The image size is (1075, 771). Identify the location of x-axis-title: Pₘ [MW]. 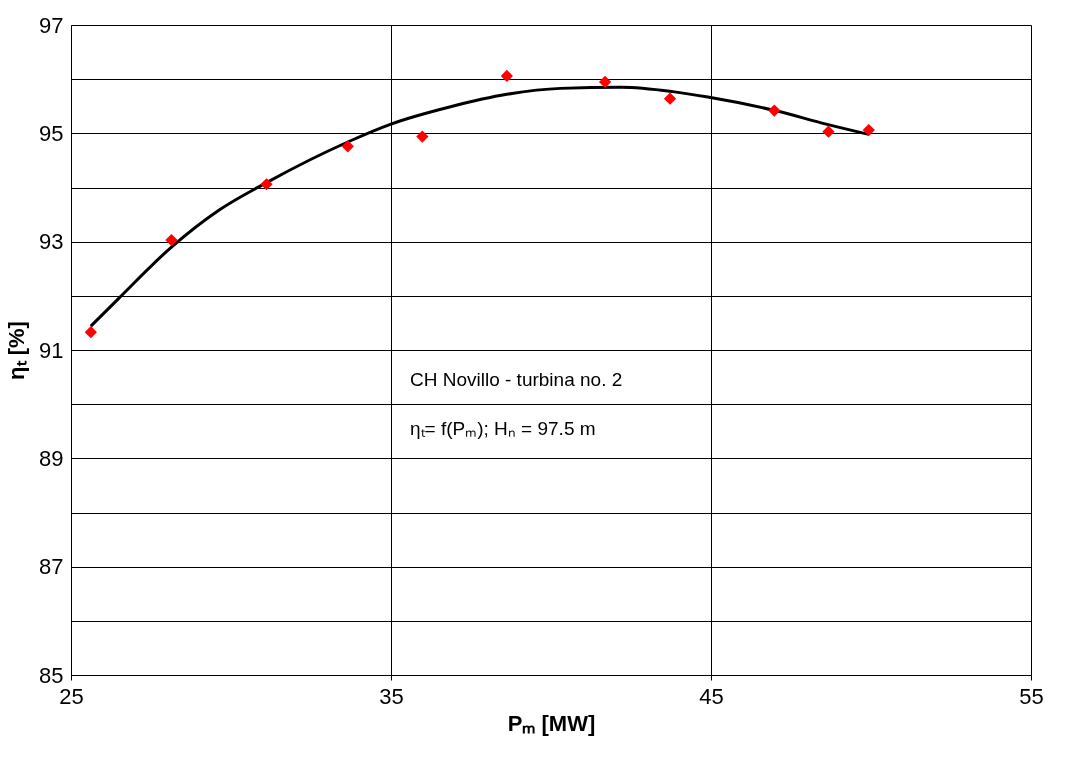
(551, 723).